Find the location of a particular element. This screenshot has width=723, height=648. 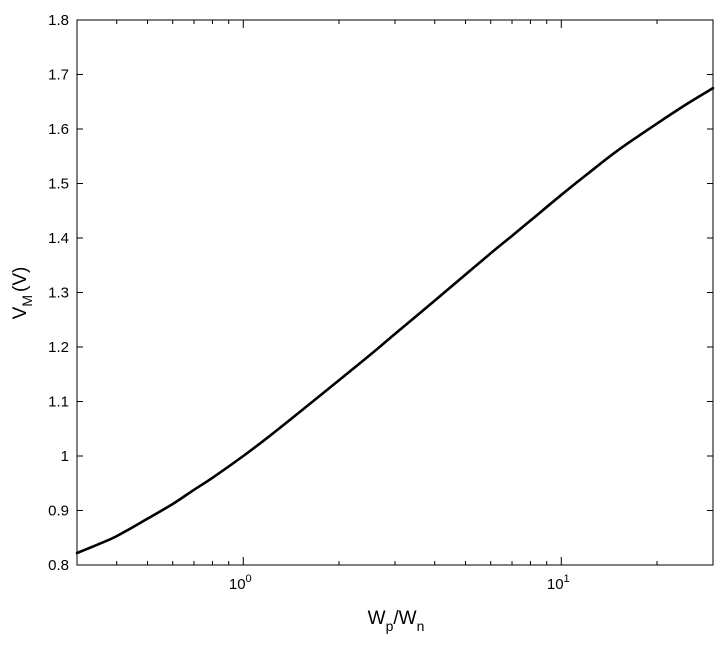

x-label-main2: /W is located at coordinates (404, 618).